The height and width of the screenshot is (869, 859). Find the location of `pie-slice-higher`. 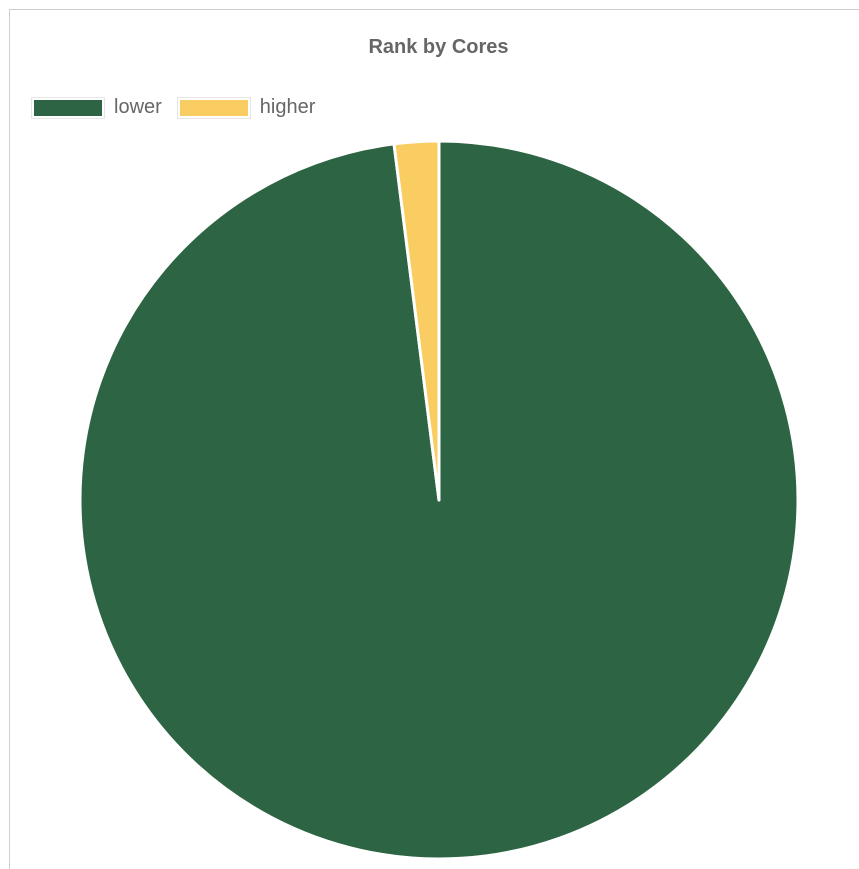

pie-slice-higher is located at coordinates (416, 320).